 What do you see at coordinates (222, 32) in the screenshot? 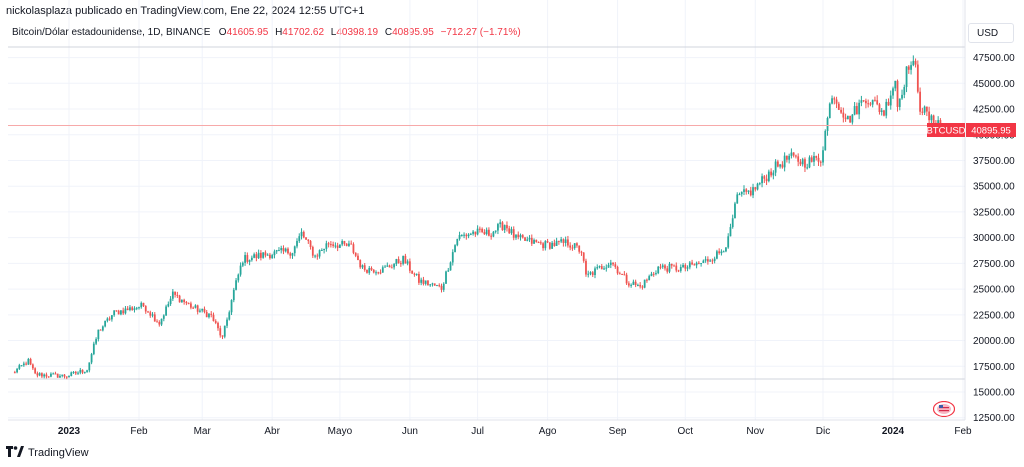
I see `open-label: O` at bounding box center [222, 32].